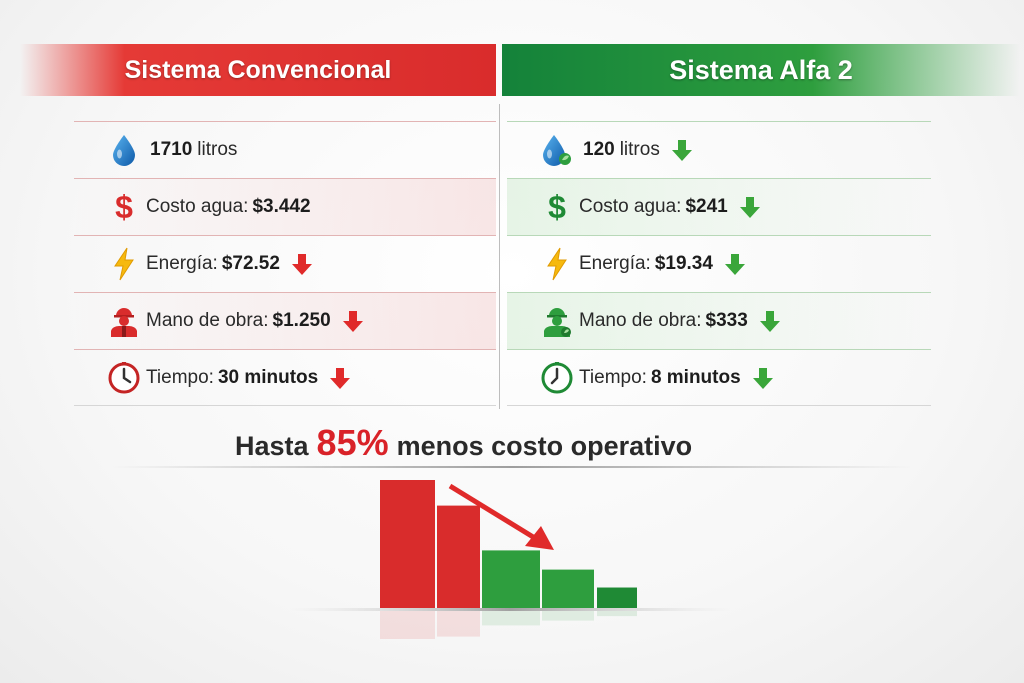 The image size is (1024, 683). I want to click on alfa2-row-water: 120 litros, so click(719, 149).